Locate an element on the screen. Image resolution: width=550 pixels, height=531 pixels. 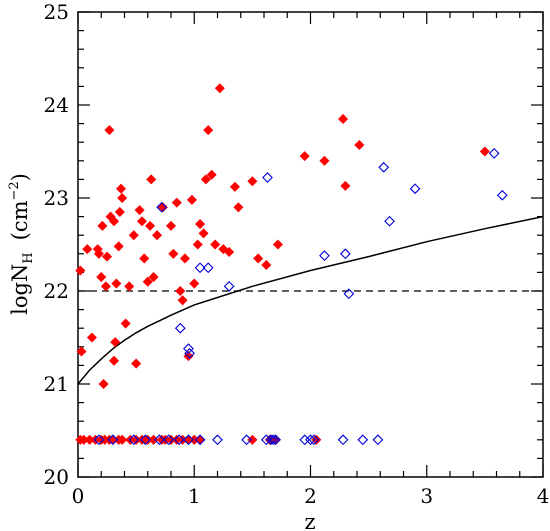
x-tick-label: 4 is located at coordinates (543, 496).